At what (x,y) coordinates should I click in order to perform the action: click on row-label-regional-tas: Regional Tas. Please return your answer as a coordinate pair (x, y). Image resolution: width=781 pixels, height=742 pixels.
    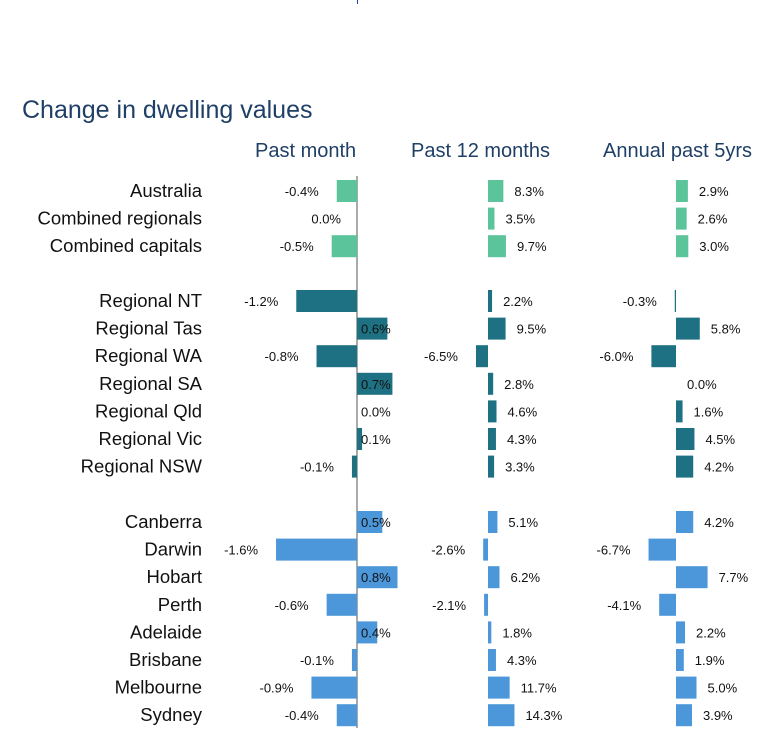
    Looking at the image, I should click on (148, 328).